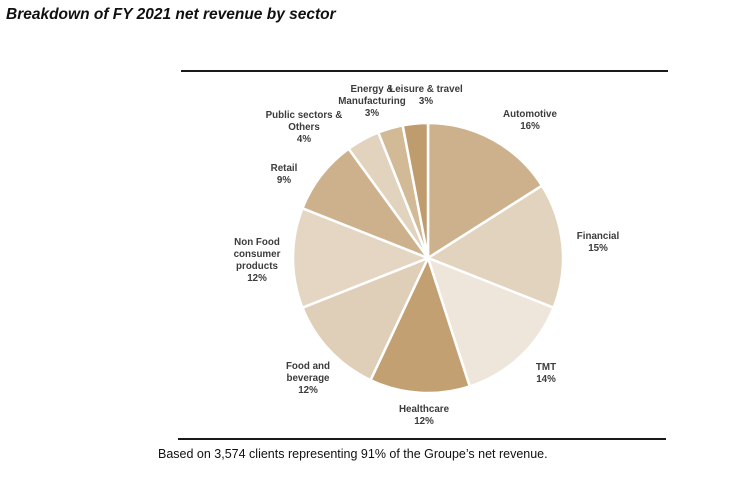 The image size is (734, 480). What do you see at coordinates (420, 325) in the screenshot?
I see `pie-slice-healthcare` at bounding box center [420, 325].